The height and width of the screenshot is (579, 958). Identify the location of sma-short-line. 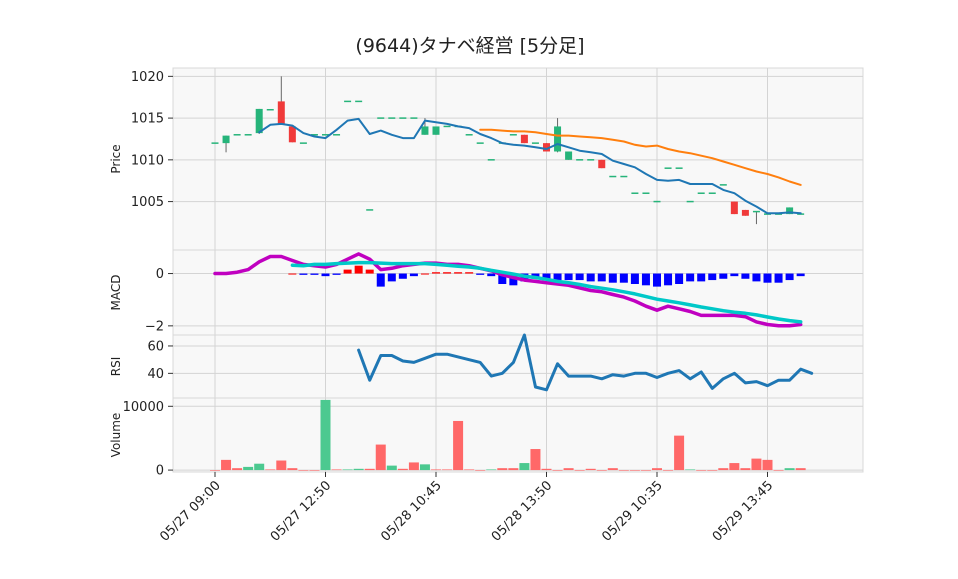
(530, 166).